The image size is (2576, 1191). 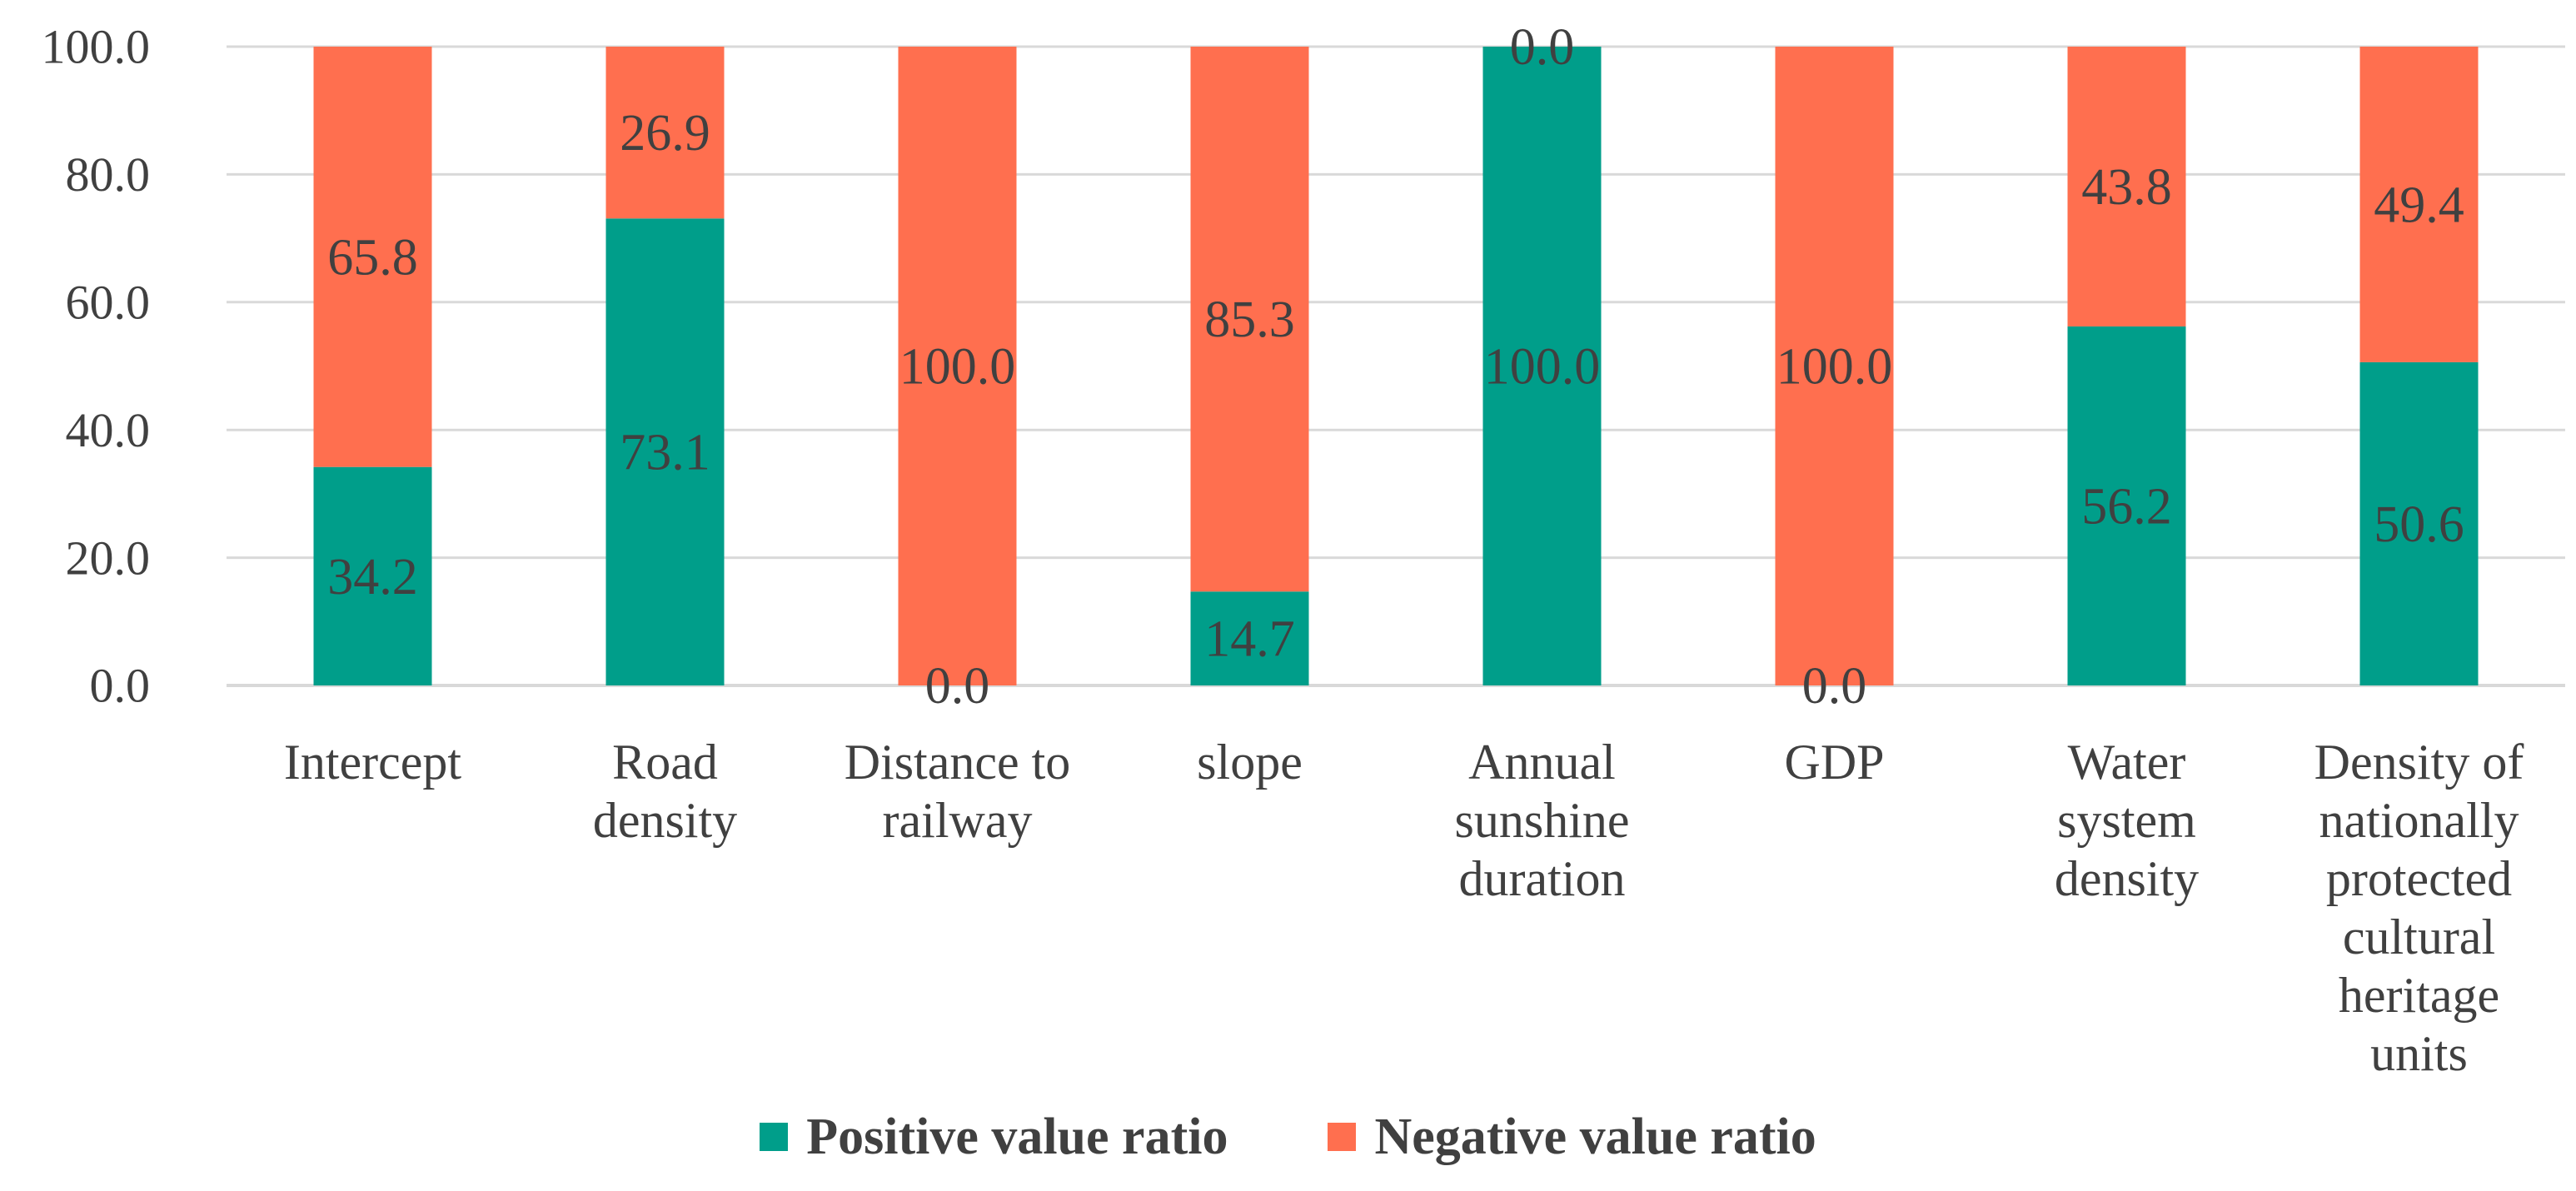 What do you see at coordinates (958, 820) in the screenshot?
I see `x-category-label-2: railway` at bounding box center [958, 820].